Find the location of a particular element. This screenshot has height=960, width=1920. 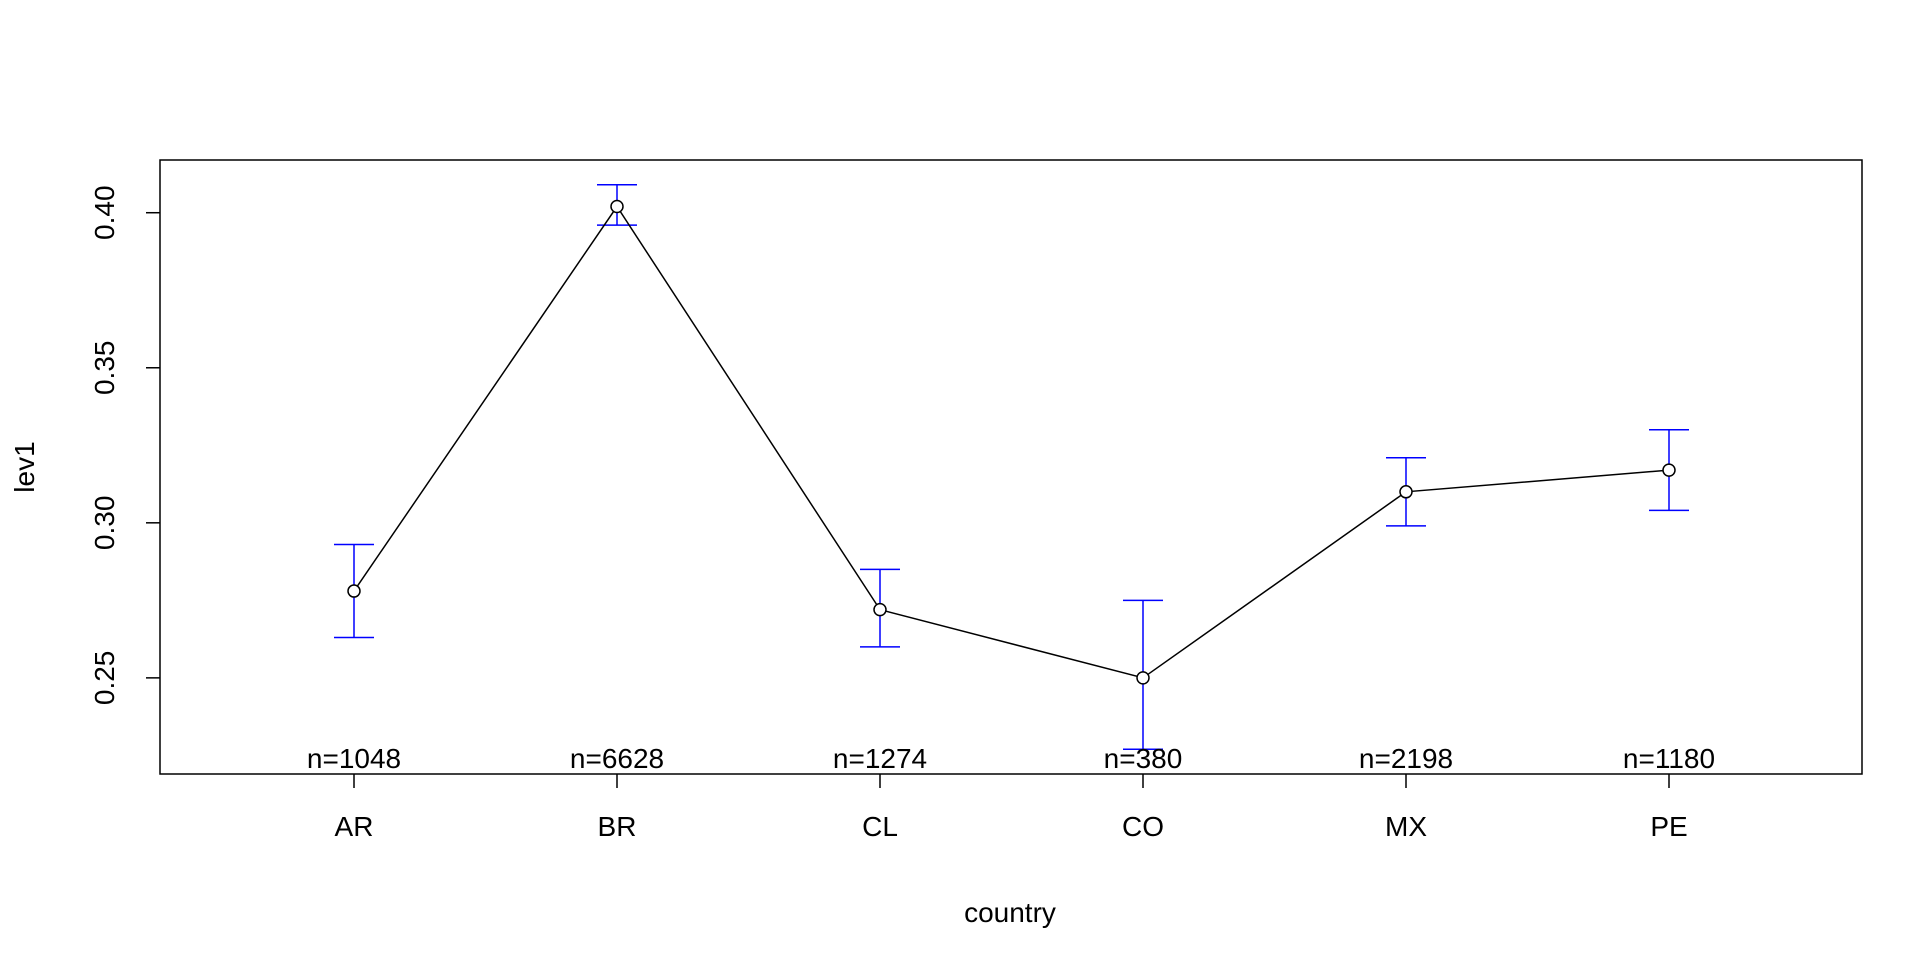

x-axis: AR BR CL CO MX PE is located at coordinates (1011, 808).